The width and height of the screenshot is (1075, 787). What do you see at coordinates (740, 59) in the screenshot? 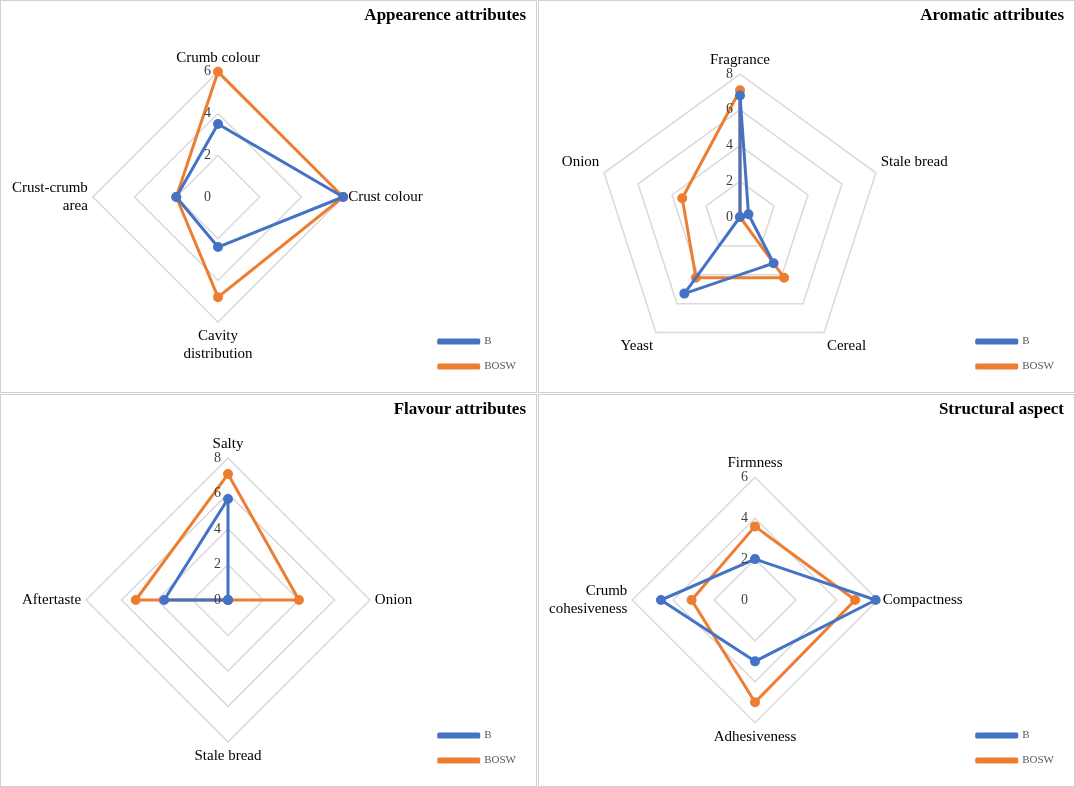
I see `spoke-label: Fragrance` at bounding box center [740, 59].